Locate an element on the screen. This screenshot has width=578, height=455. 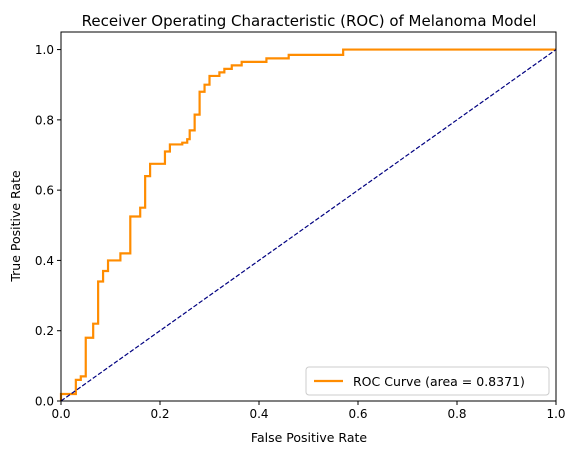
x-tick-label: 1.0 is located at coordinates (555, 414).